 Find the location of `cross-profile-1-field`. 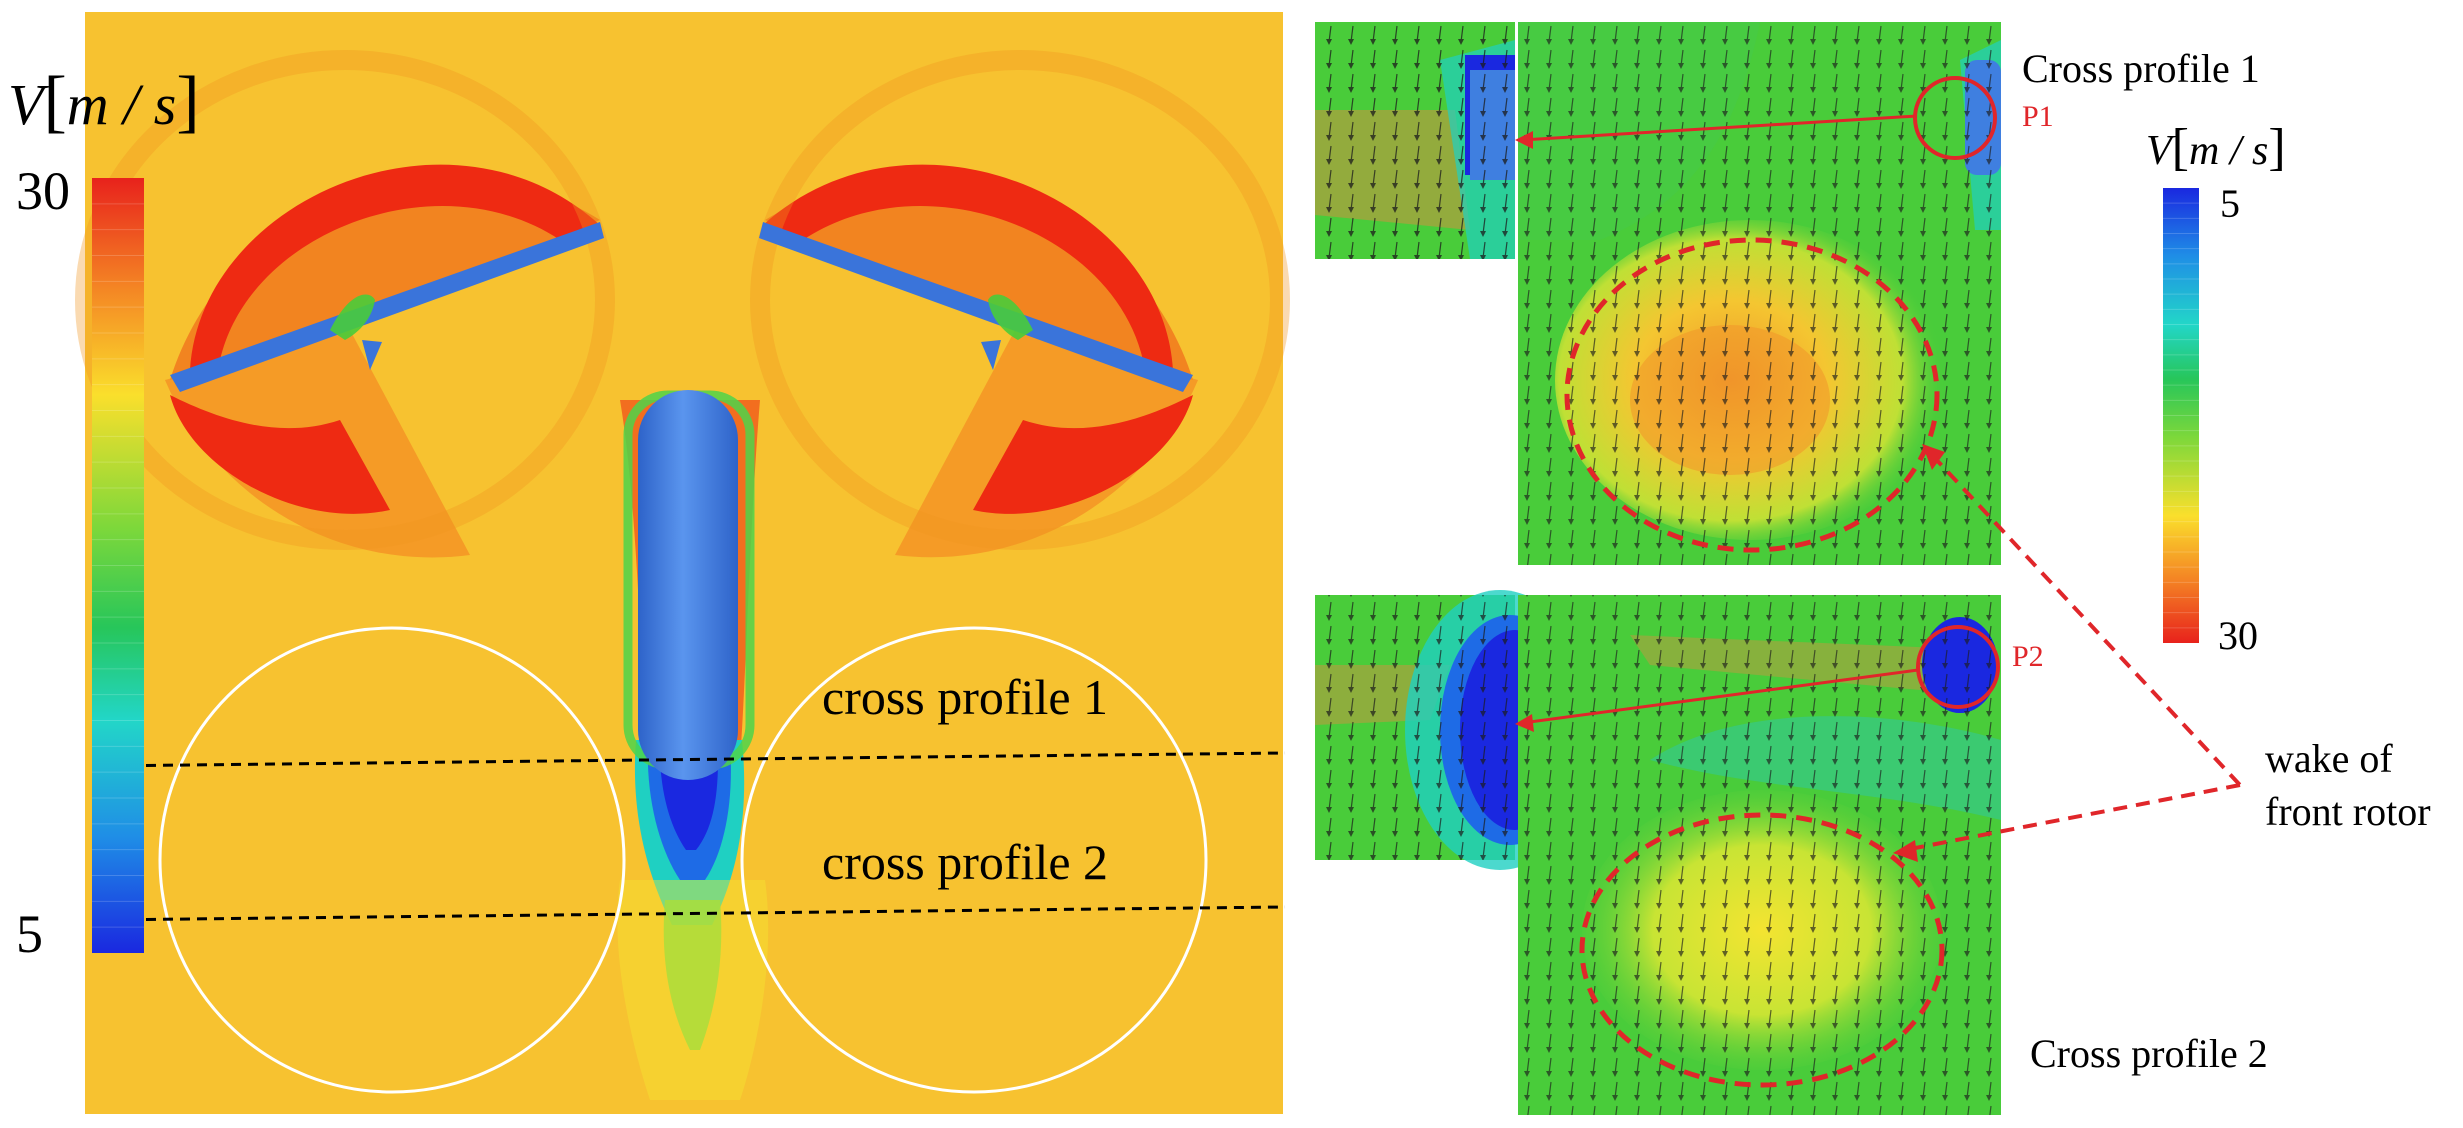

cross-profile-1-field is located at coordinates (1758, 293).